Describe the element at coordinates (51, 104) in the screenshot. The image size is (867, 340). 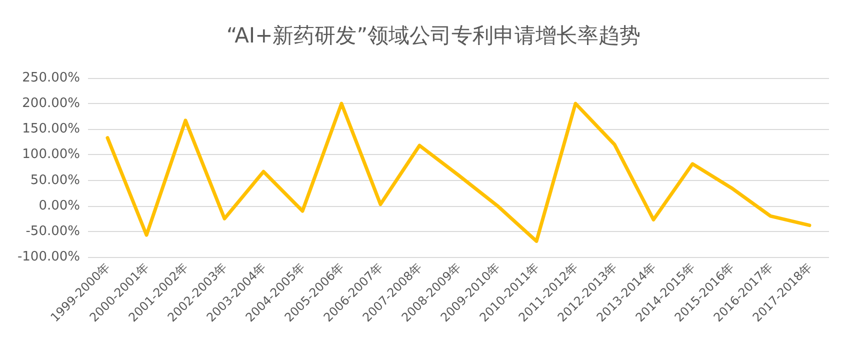
I see `y-tick-label: 200.00%` at that location.